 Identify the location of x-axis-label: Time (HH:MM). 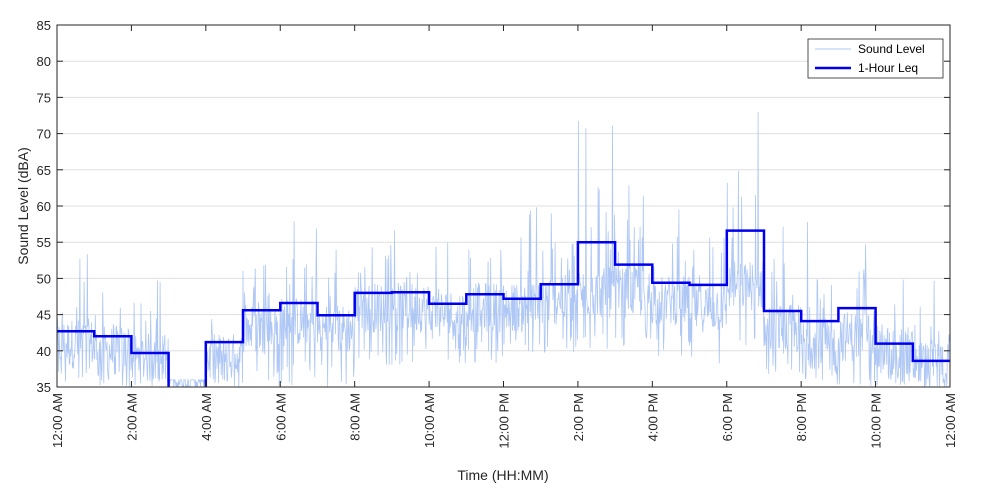
(502, 475).